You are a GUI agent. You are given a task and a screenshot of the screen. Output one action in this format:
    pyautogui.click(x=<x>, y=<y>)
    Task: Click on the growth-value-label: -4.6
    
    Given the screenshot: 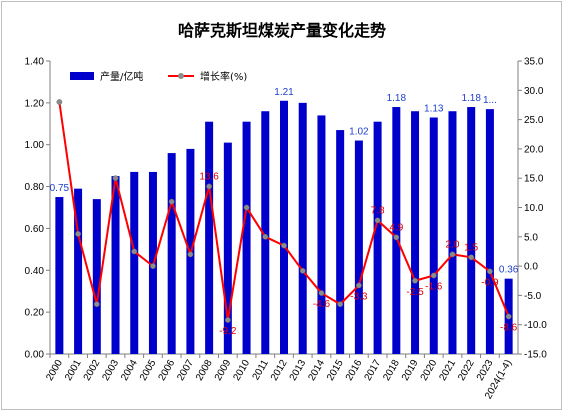 What is the action you would take?
    pyautogui.click(x=322, y=304)
    